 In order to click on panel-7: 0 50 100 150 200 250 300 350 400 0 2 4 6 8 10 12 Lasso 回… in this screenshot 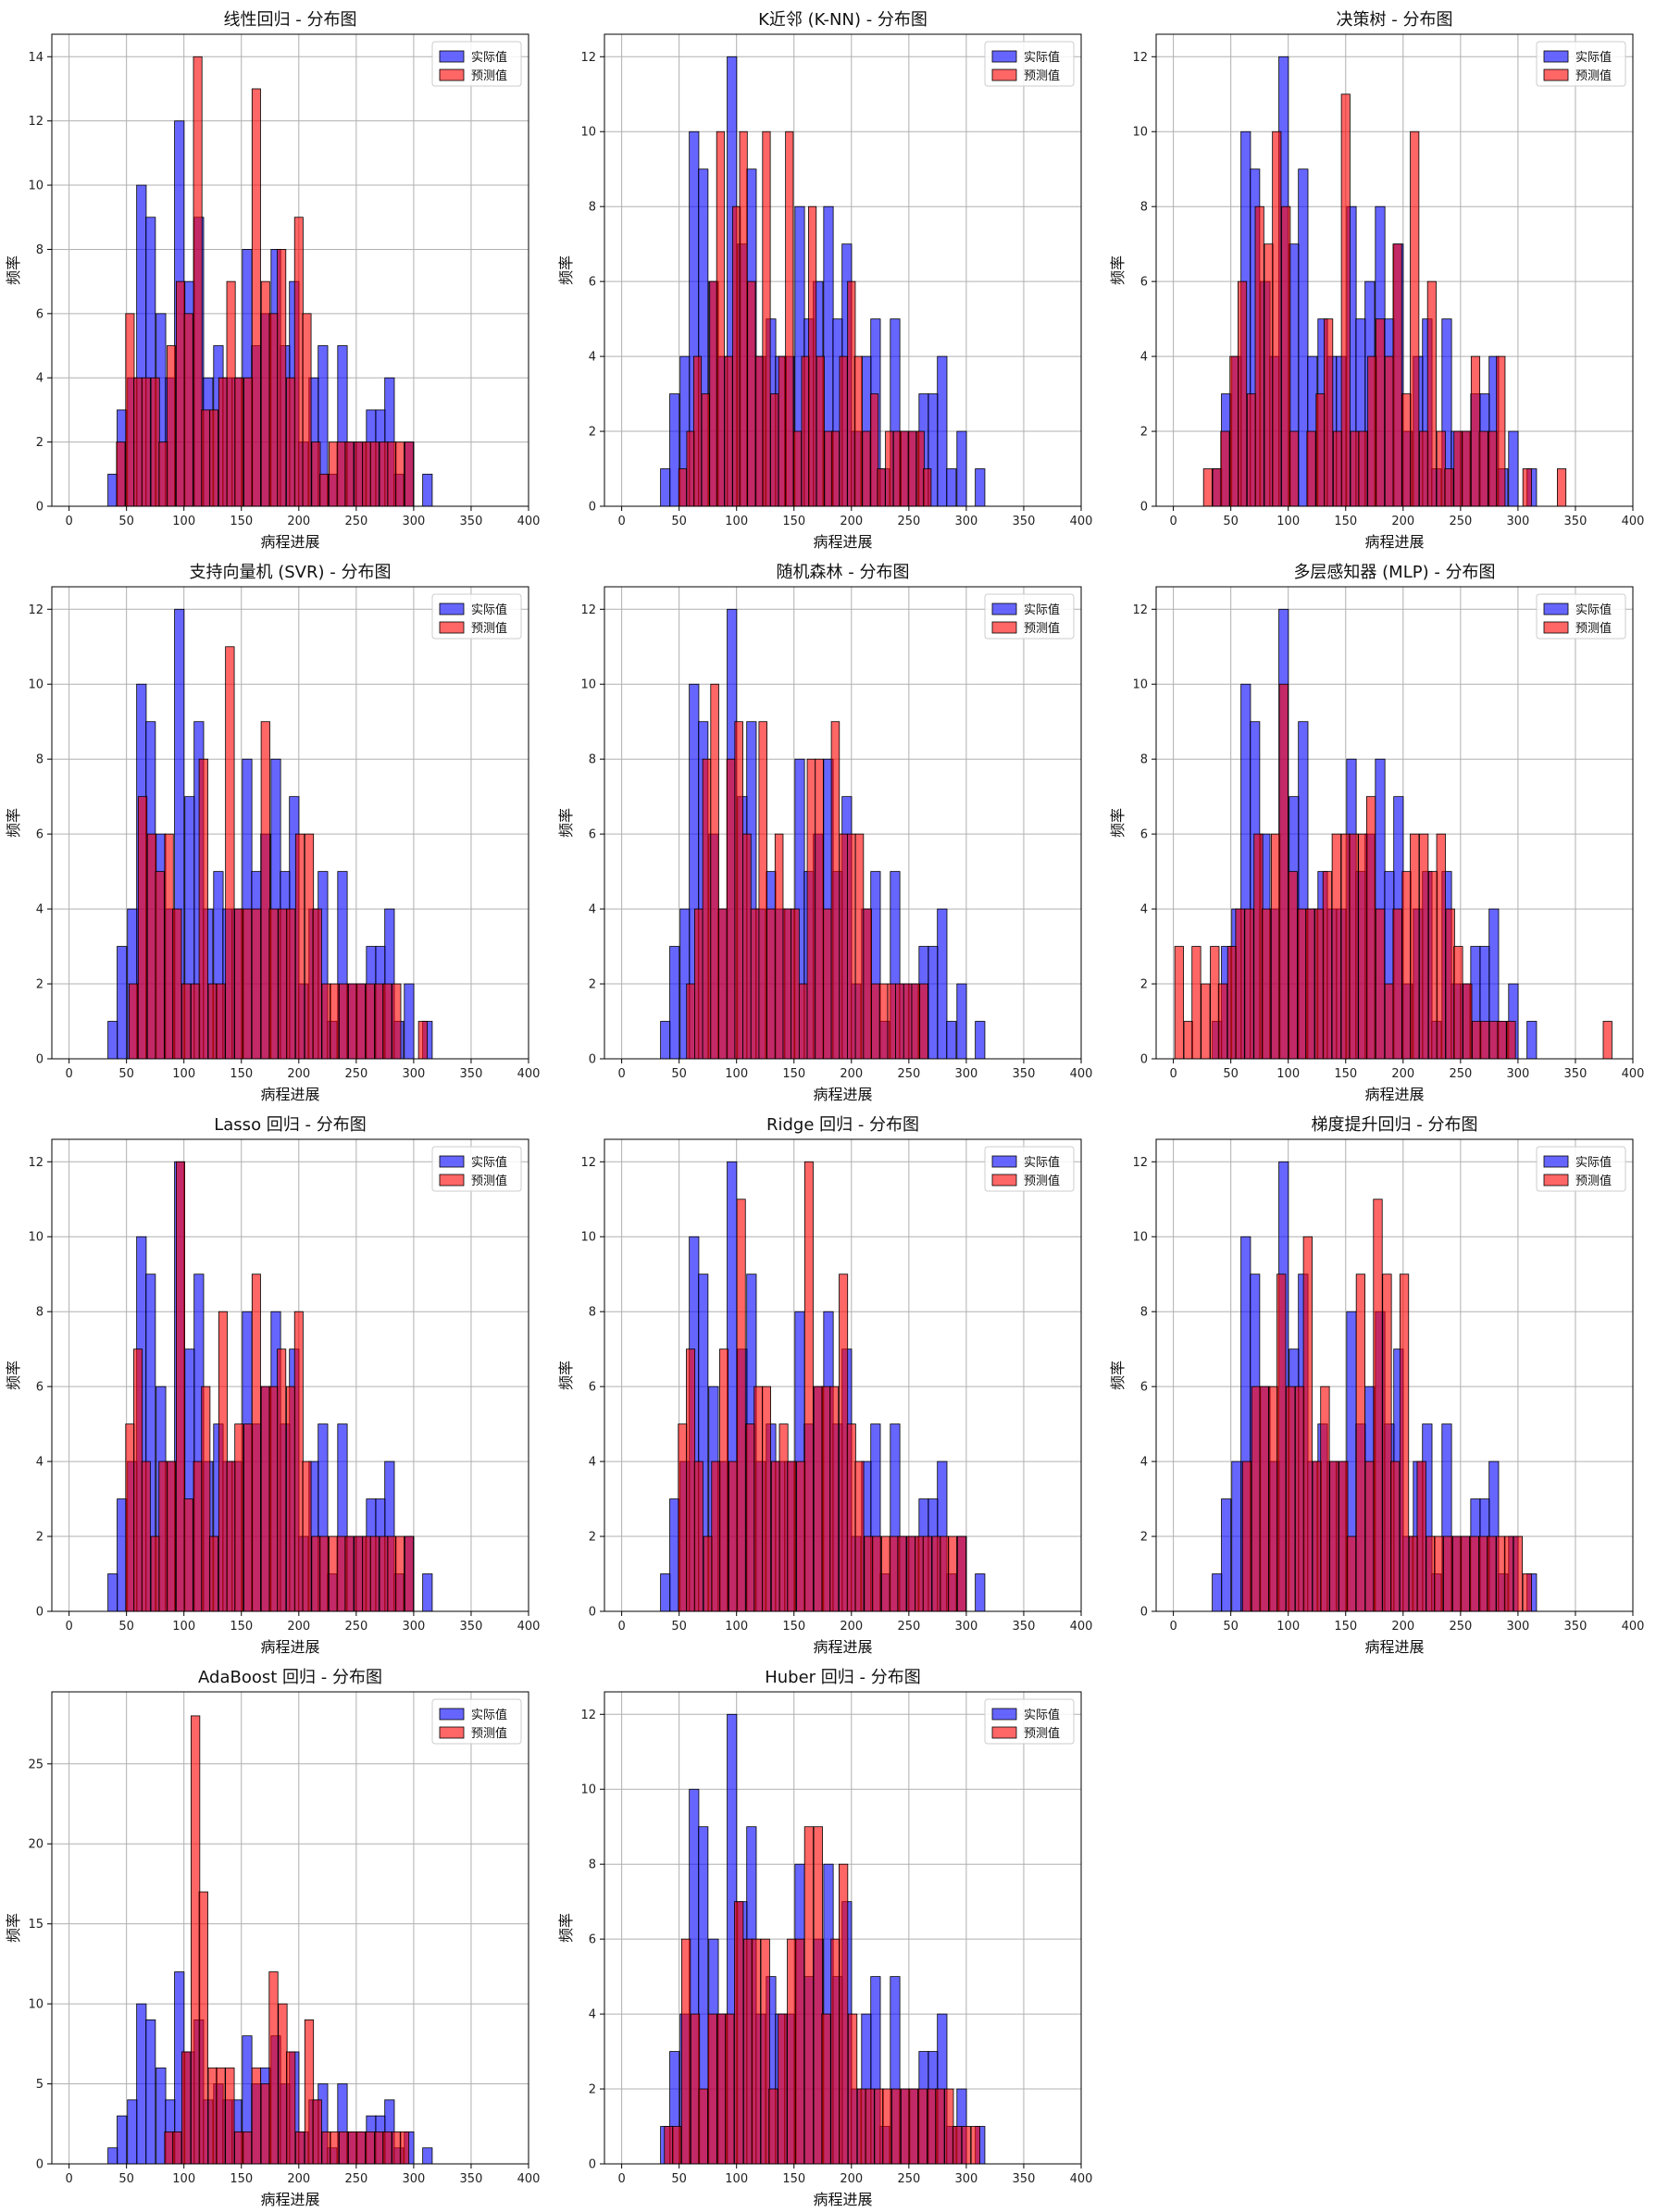, I will do `click(273, 1385)`.